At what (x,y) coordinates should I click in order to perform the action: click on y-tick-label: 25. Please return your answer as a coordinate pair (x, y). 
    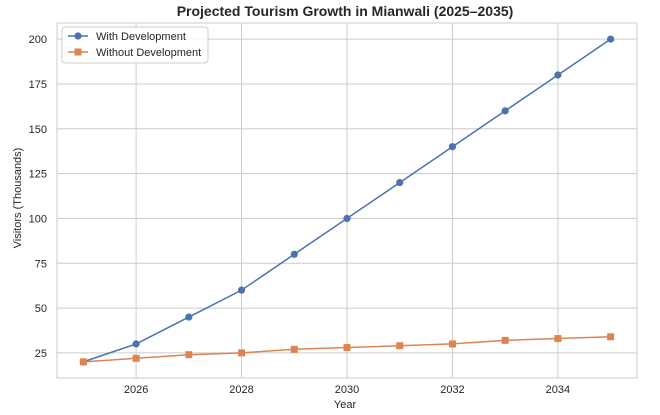
    Looking at the image, I should click on (41, 354).